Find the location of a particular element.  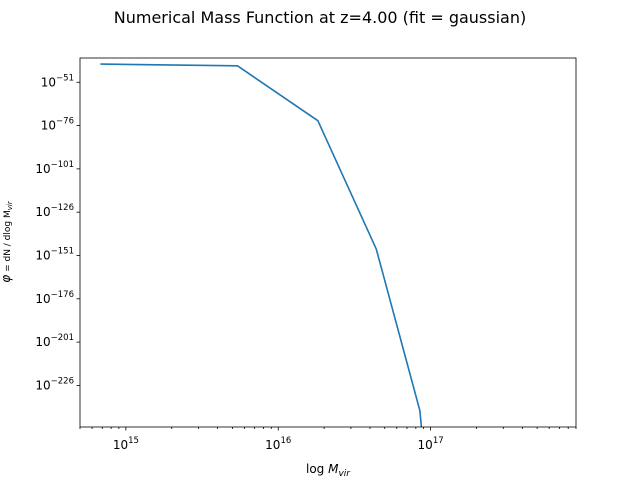

y-tick-label: 10−76 is located at coordinates (57, 125).